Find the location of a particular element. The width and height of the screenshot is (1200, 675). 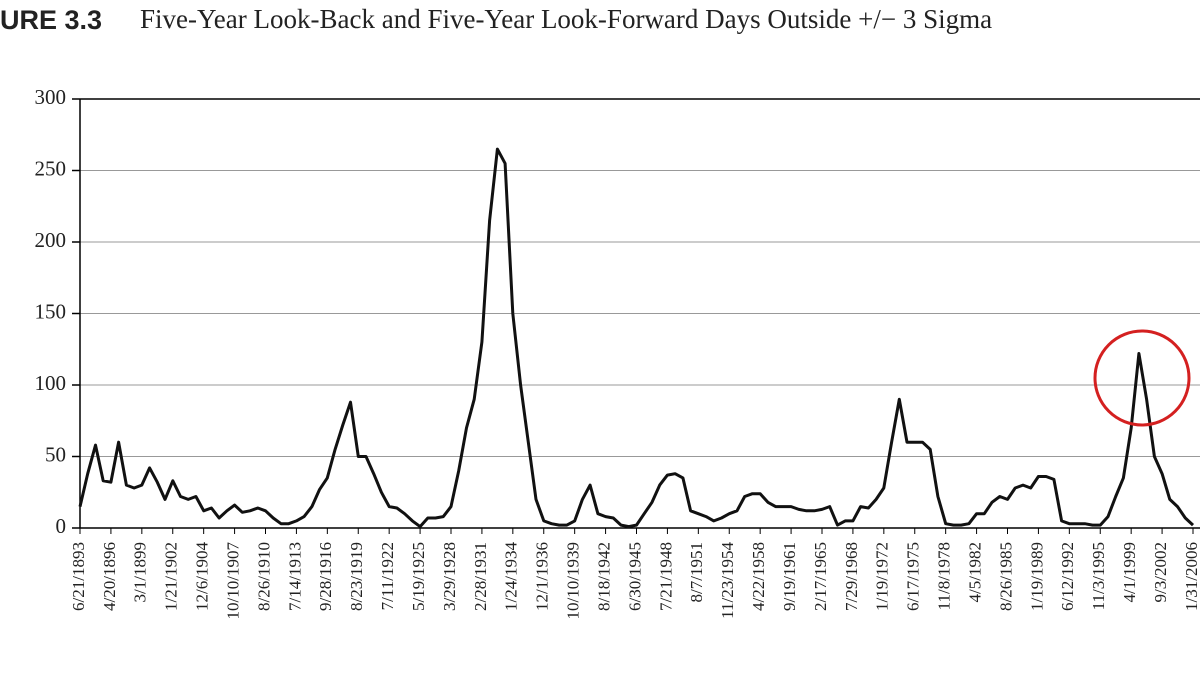

x-tick-label: 8/23/1919 is located at coordinates (356, 576).